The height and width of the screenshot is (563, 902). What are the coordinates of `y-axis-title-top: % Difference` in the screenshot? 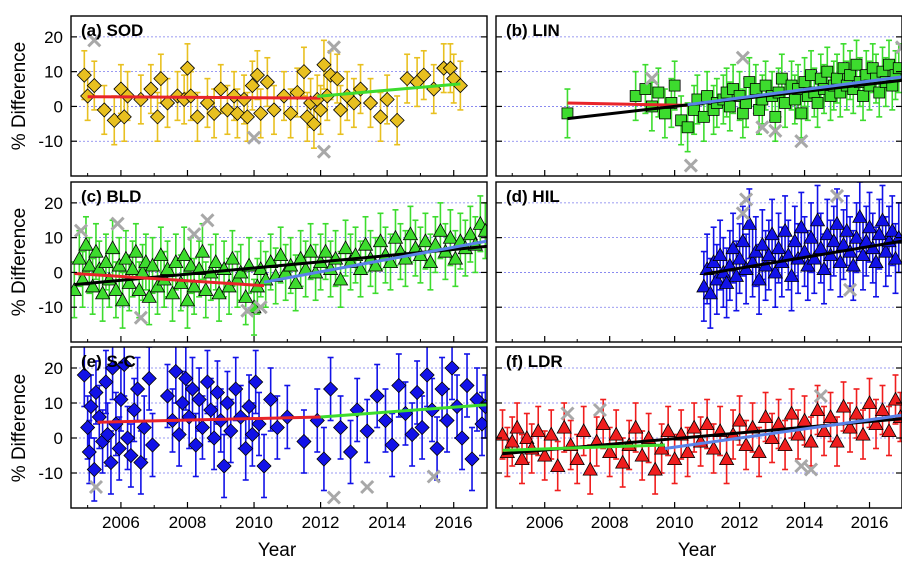 It's located at (19, 96).